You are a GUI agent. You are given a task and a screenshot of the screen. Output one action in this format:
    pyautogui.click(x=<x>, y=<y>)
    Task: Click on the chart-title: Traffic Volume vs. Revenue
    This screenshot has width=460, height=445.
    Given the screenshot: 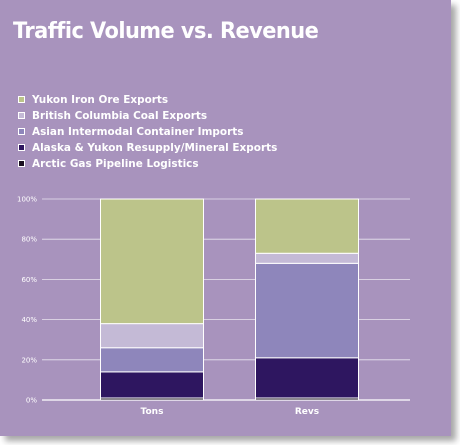 What is the action you would take?
    pyautogui.click(x=166, y=31)
    